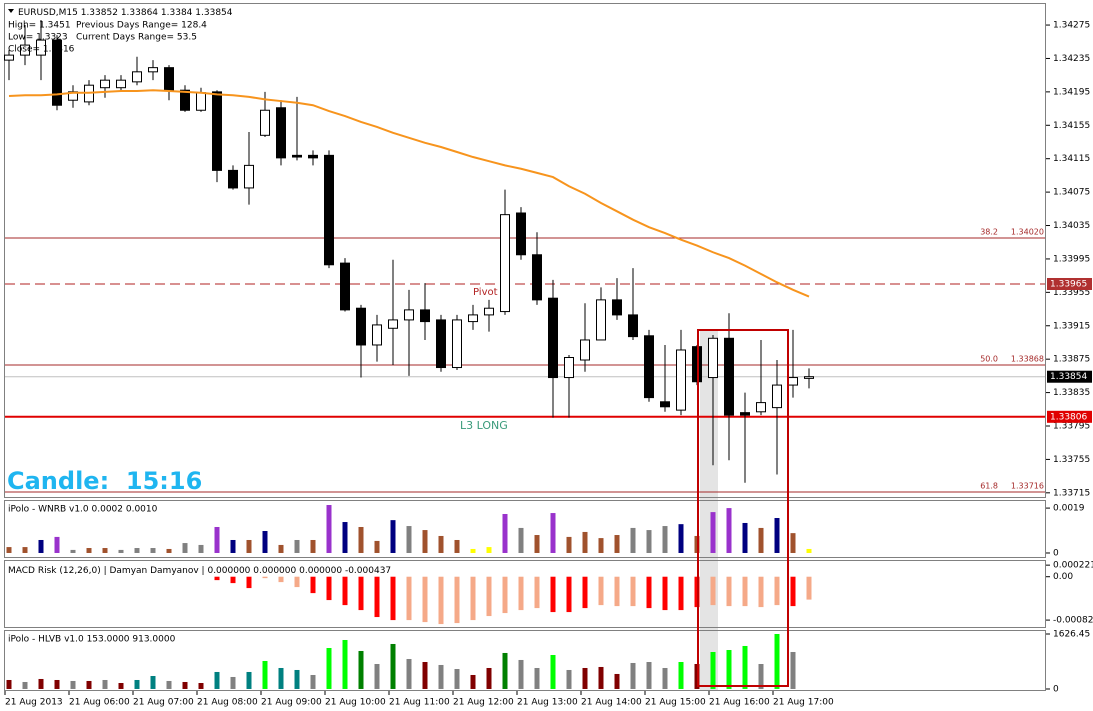  Describe the element at coordinates (141, 26) in the screenshot. I see `info-text: Previous Days Range= 128.4` at that location.